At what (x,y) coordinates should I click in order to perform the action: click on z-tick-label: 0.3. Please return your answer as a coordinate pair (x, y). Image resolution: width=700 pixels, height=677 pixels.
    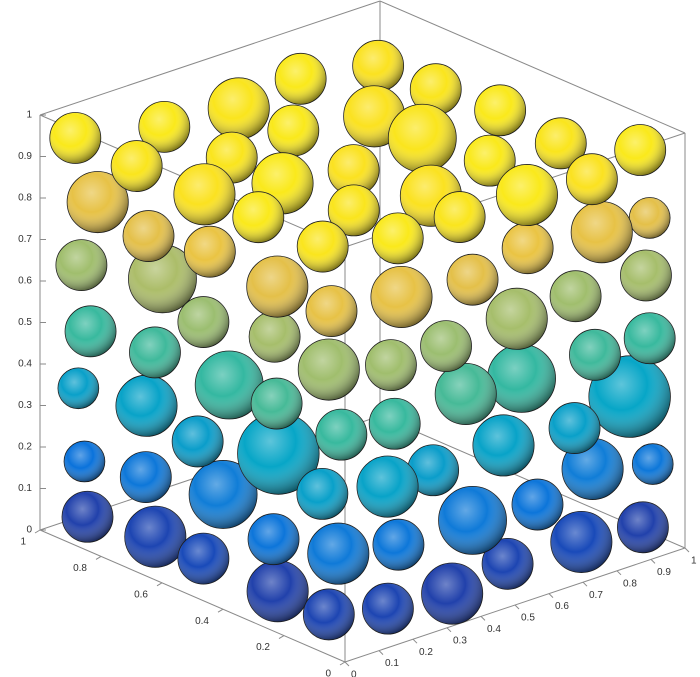
    Looking at the image, I should click on (25, 405).